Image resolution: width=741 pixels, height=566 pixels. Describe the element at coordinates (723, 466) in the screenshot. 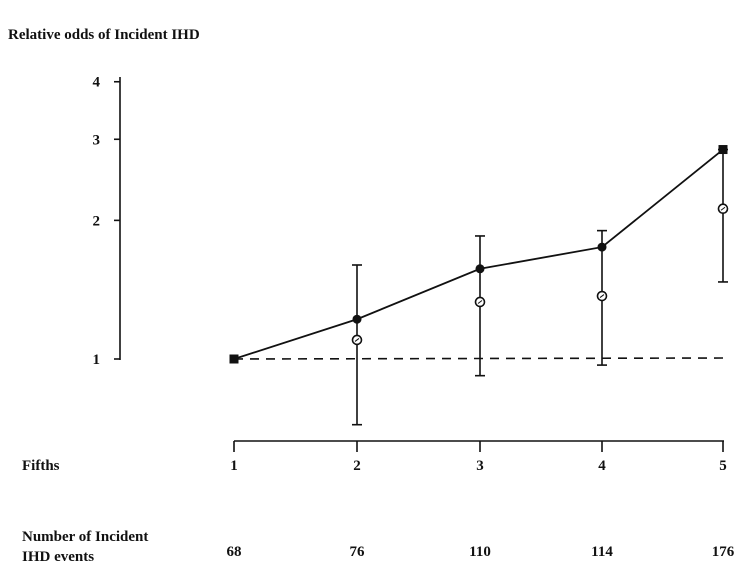

I see `x-tick-label-5: 5` at that location.